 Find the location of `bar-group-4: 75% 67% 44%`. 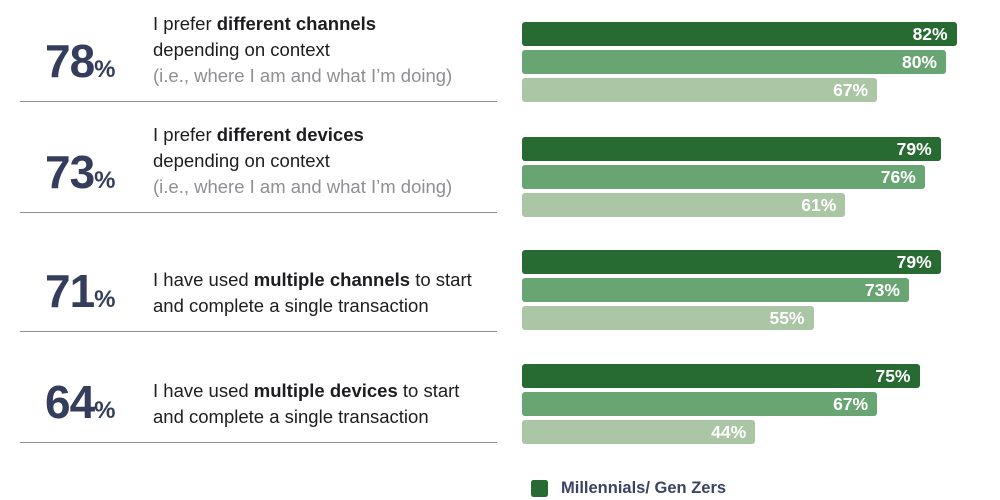

bar-group-4: 75% 67% 44% is located at coordinates (761, 406).